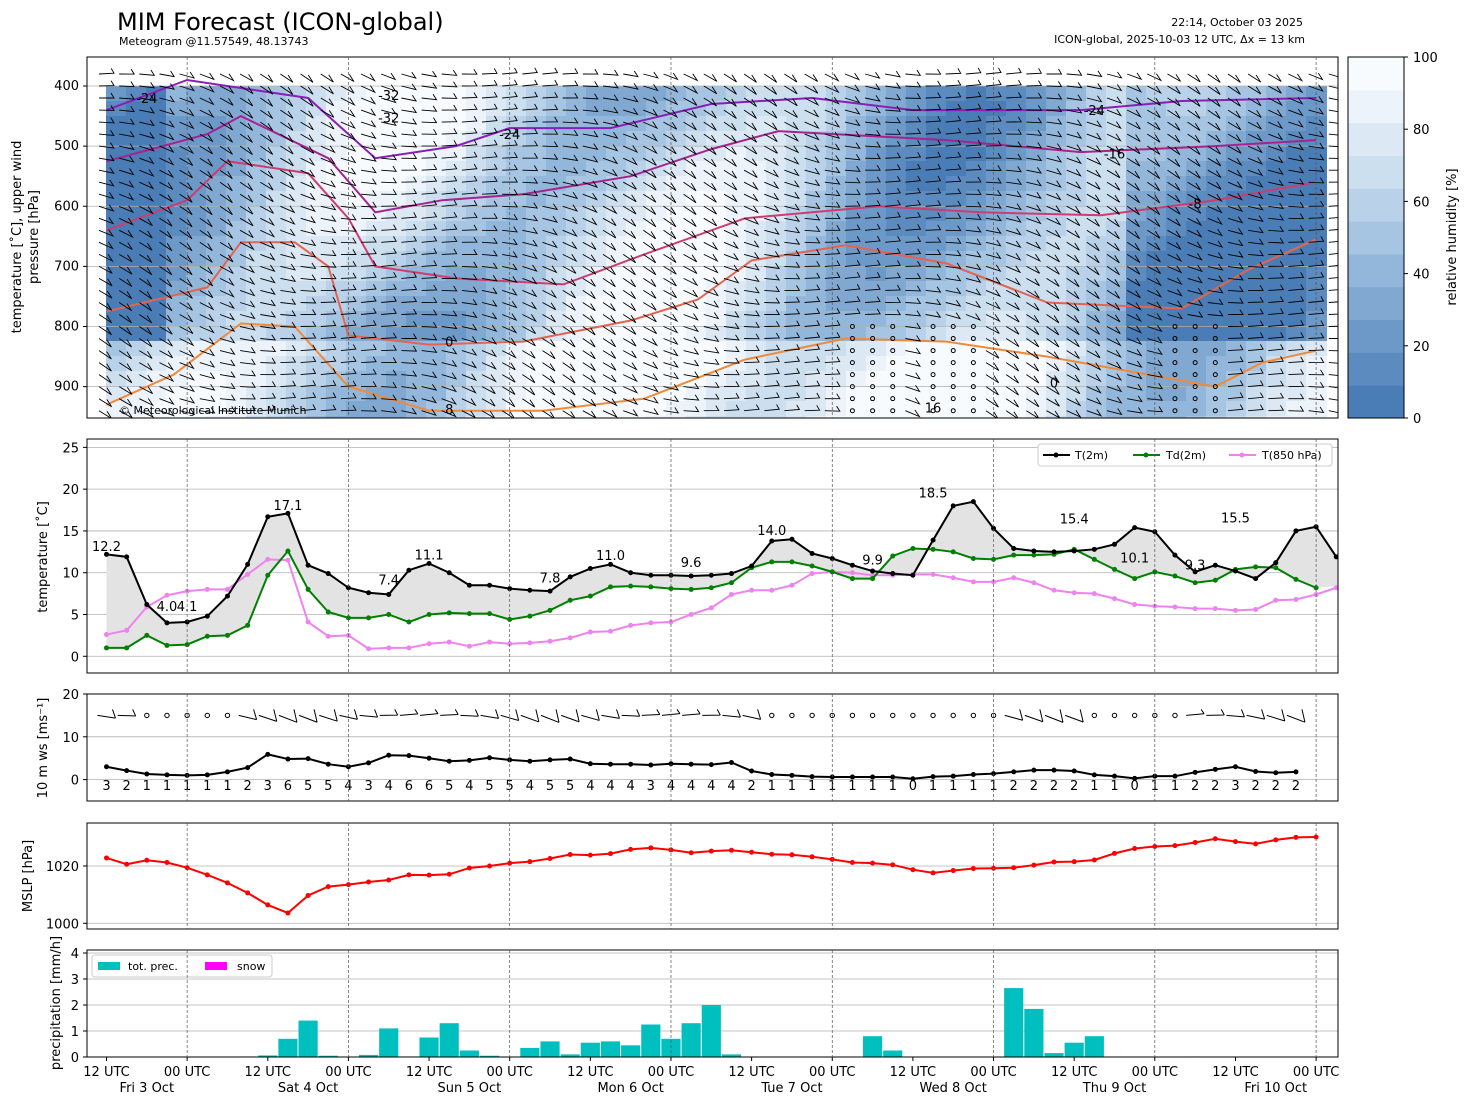 This screenshot has height=1105, width=1469. What do you see at coordinates (70, 695) in the screenshot?
I see `wind-tick-label: 20` at bounding box center [70, 695].